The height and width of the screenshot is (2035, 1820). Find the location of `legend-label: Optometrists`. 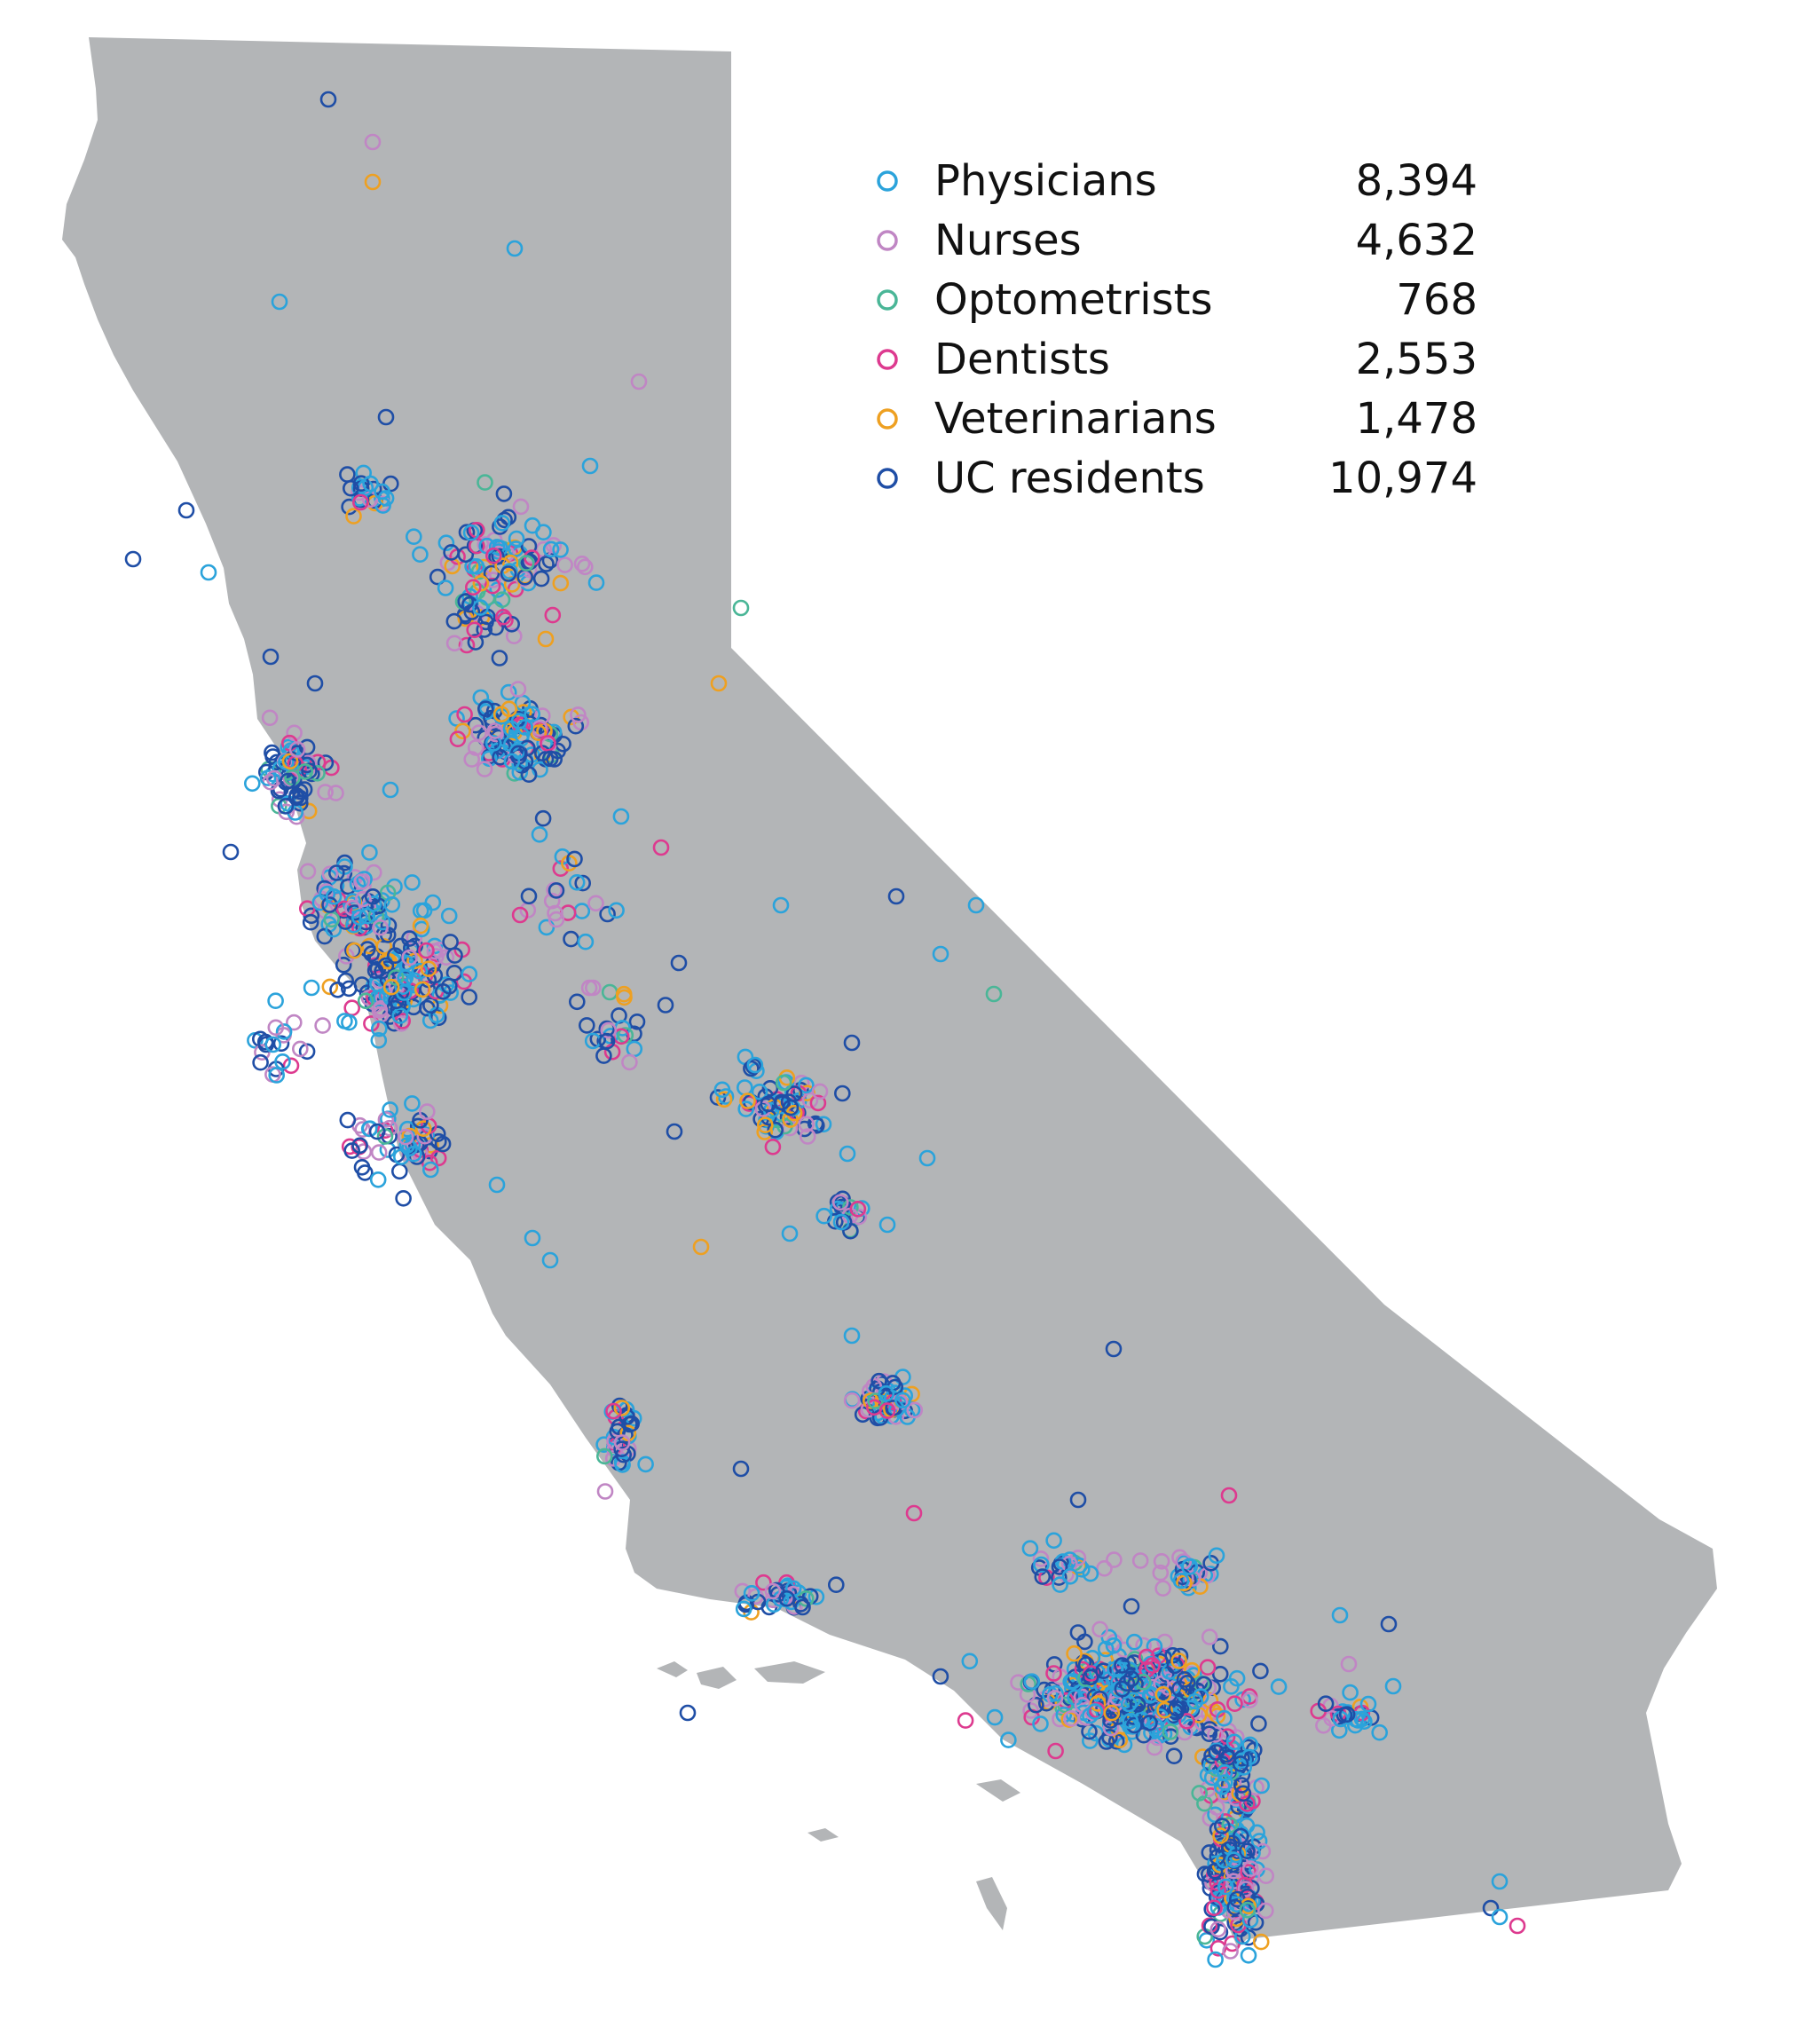

legend-label: Optometrists is located at coordinates (1073, 299).